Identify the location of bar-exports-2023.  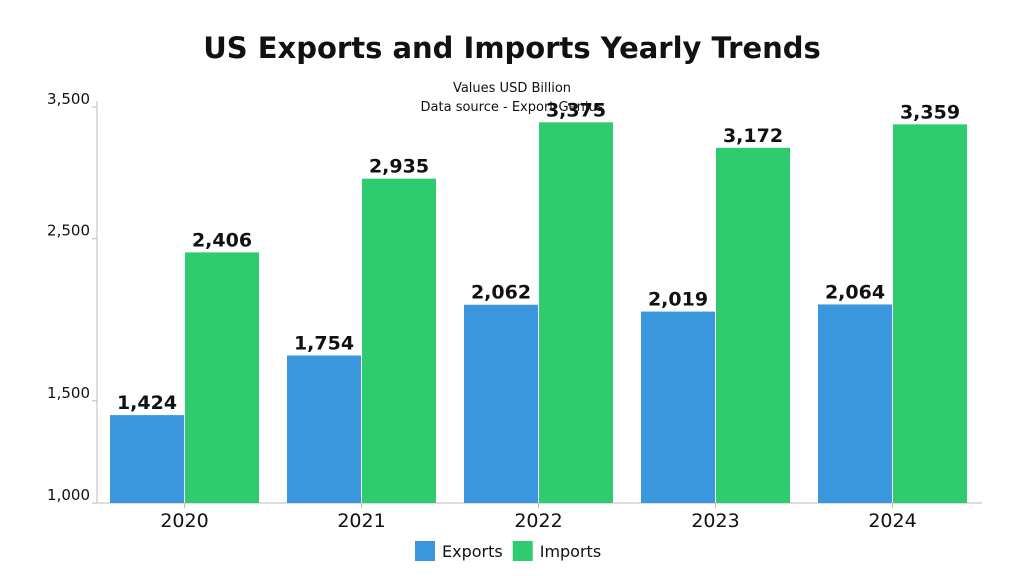
(678, 407).